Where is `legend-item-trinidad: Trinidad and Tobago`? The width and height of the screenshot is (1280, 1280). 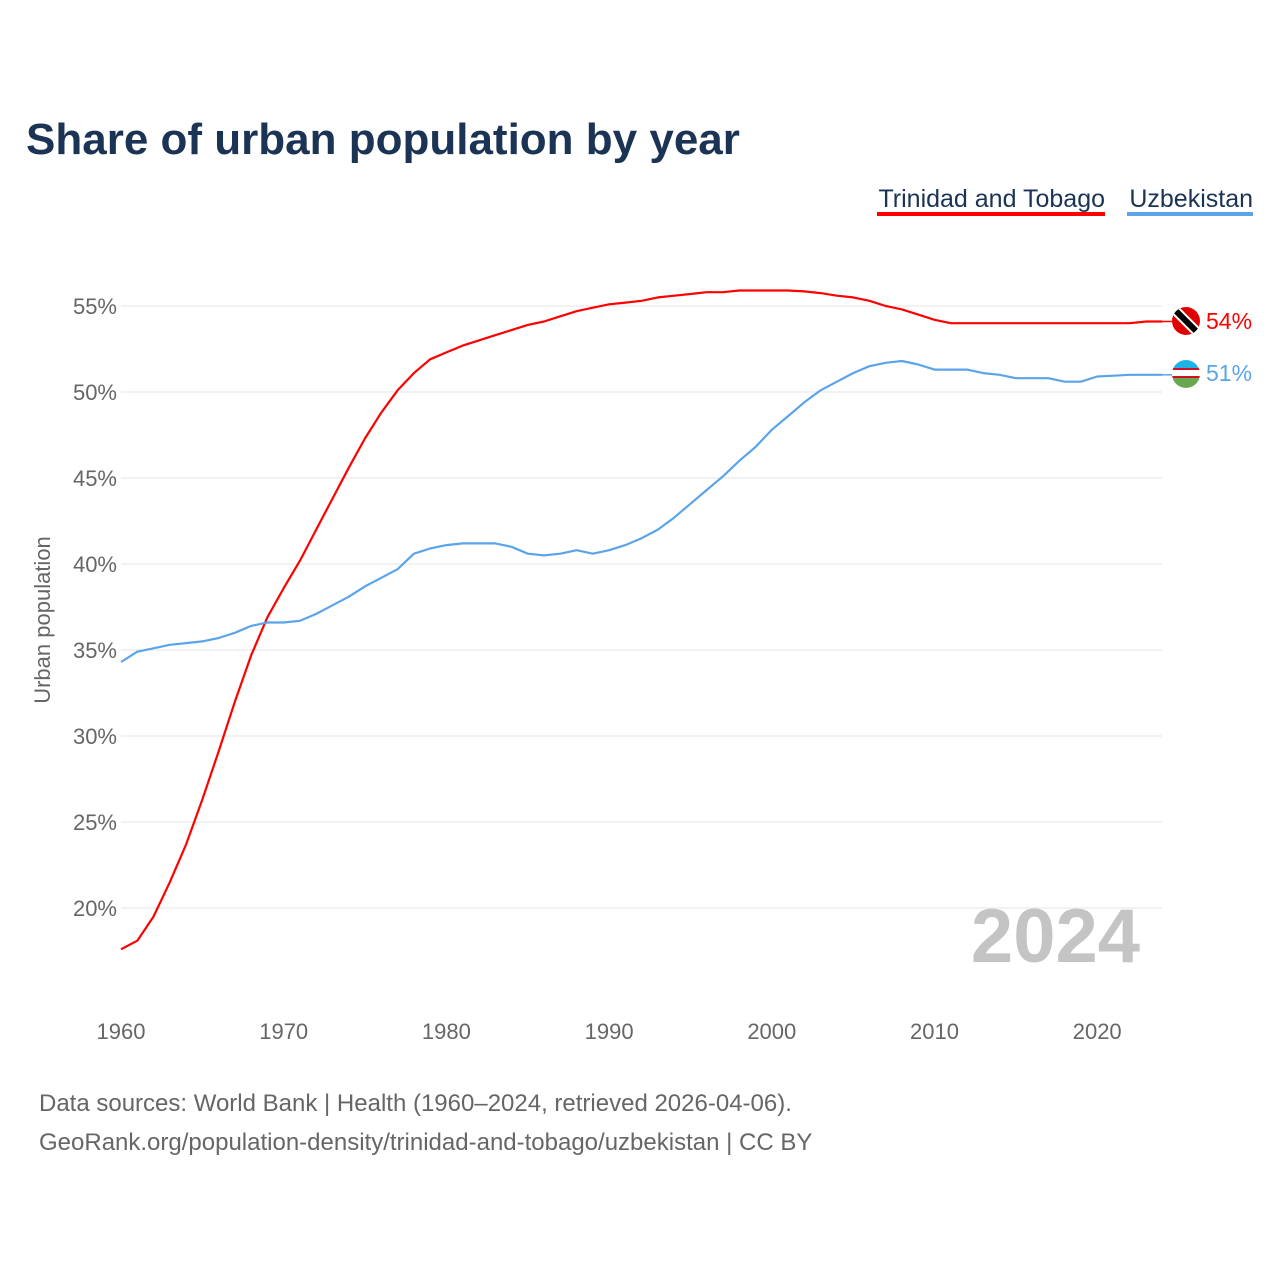 legend-item-trinidad: Trinidad and Tobago is located at coordinates (991, 200).